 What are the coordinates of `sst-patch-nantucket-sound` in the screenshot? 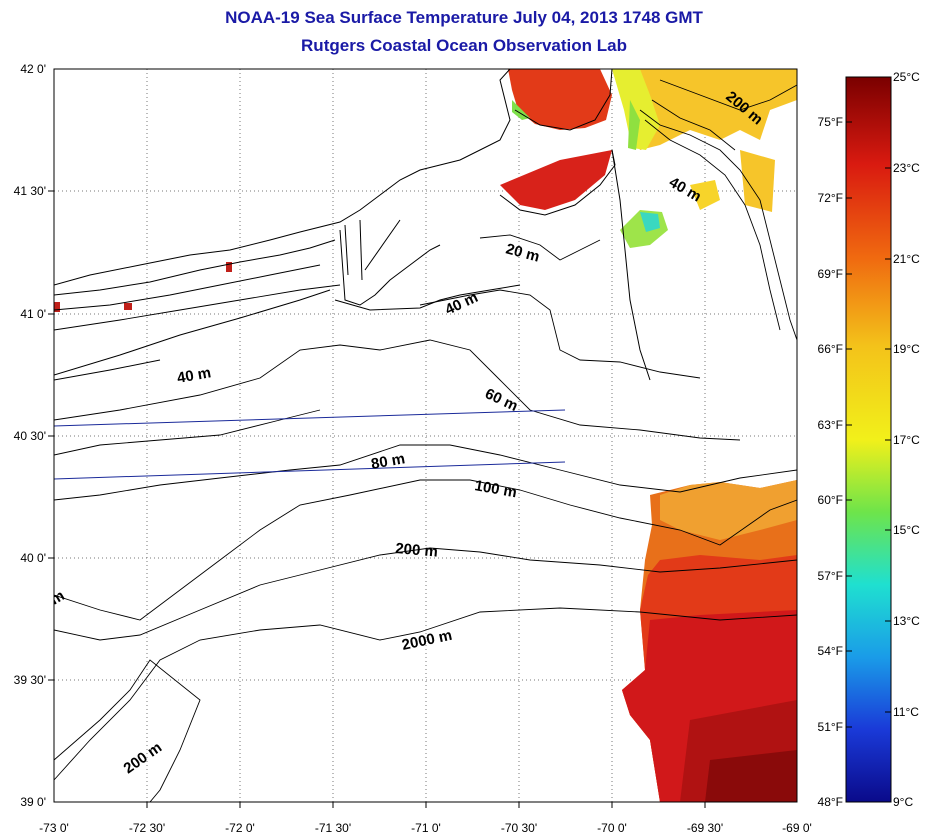 It's located at (556, 180).